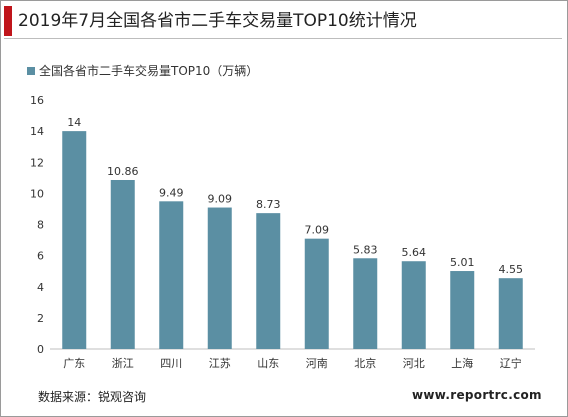 The width and height of the screenshot is (568, 417). What do you see at coordinates (40, 349) in the screenshot?
I see `y-tick-label: 0` at bounding box center [40, 349].